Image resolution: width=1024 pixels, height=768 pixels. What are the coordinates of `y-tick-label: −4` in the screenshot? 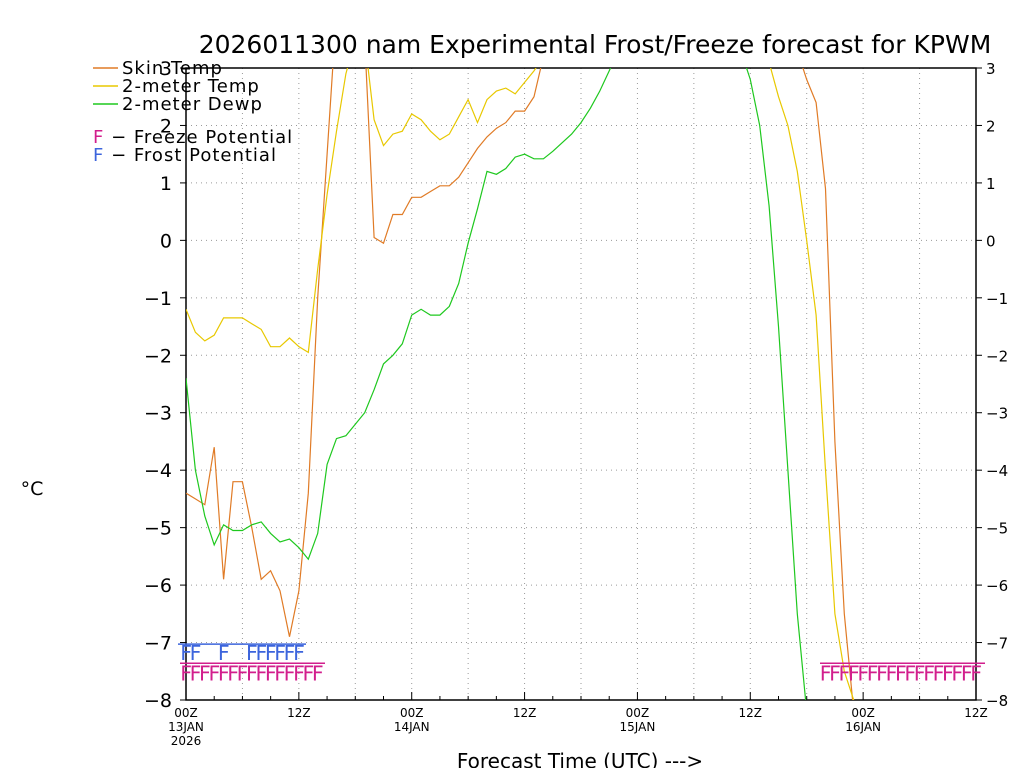 It's located at (158, 471).